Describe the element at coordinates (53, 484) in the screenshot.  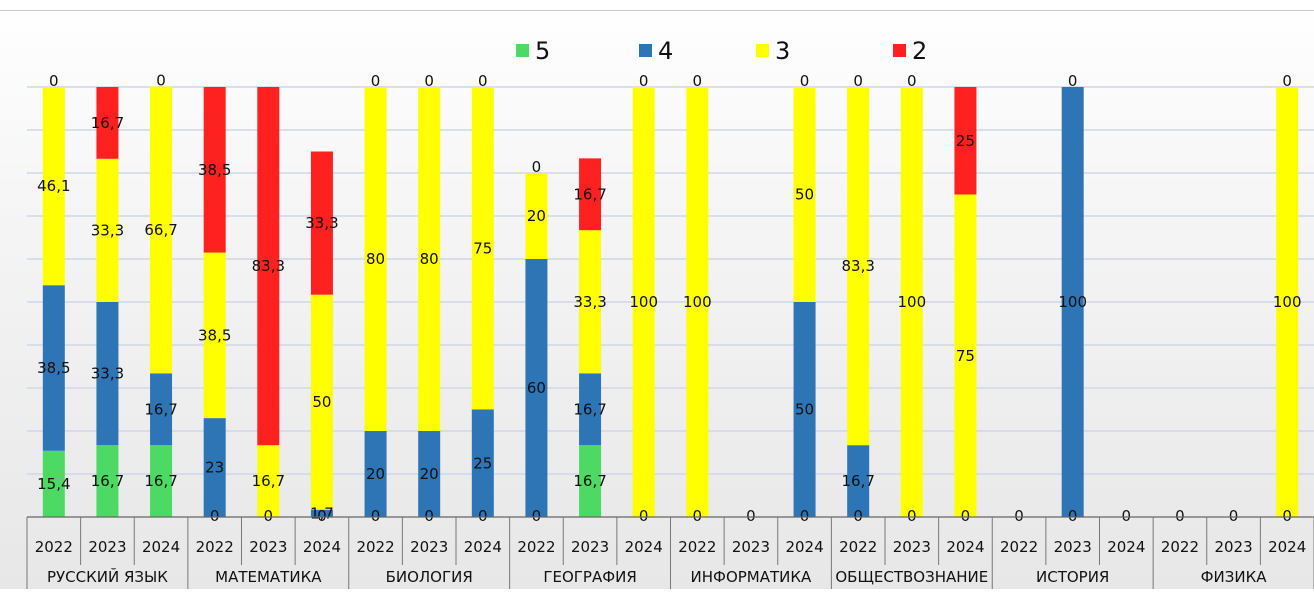
I see `data-label: 15,4` at that location.